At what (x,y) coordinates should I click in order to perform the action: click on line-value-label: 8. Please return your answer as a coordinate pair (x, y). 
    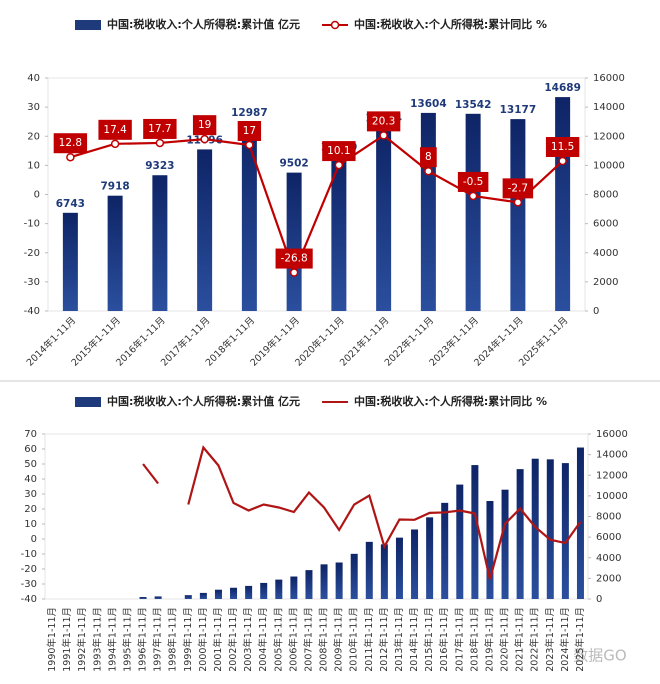
    Looking at the image, I should click on (428, 157).